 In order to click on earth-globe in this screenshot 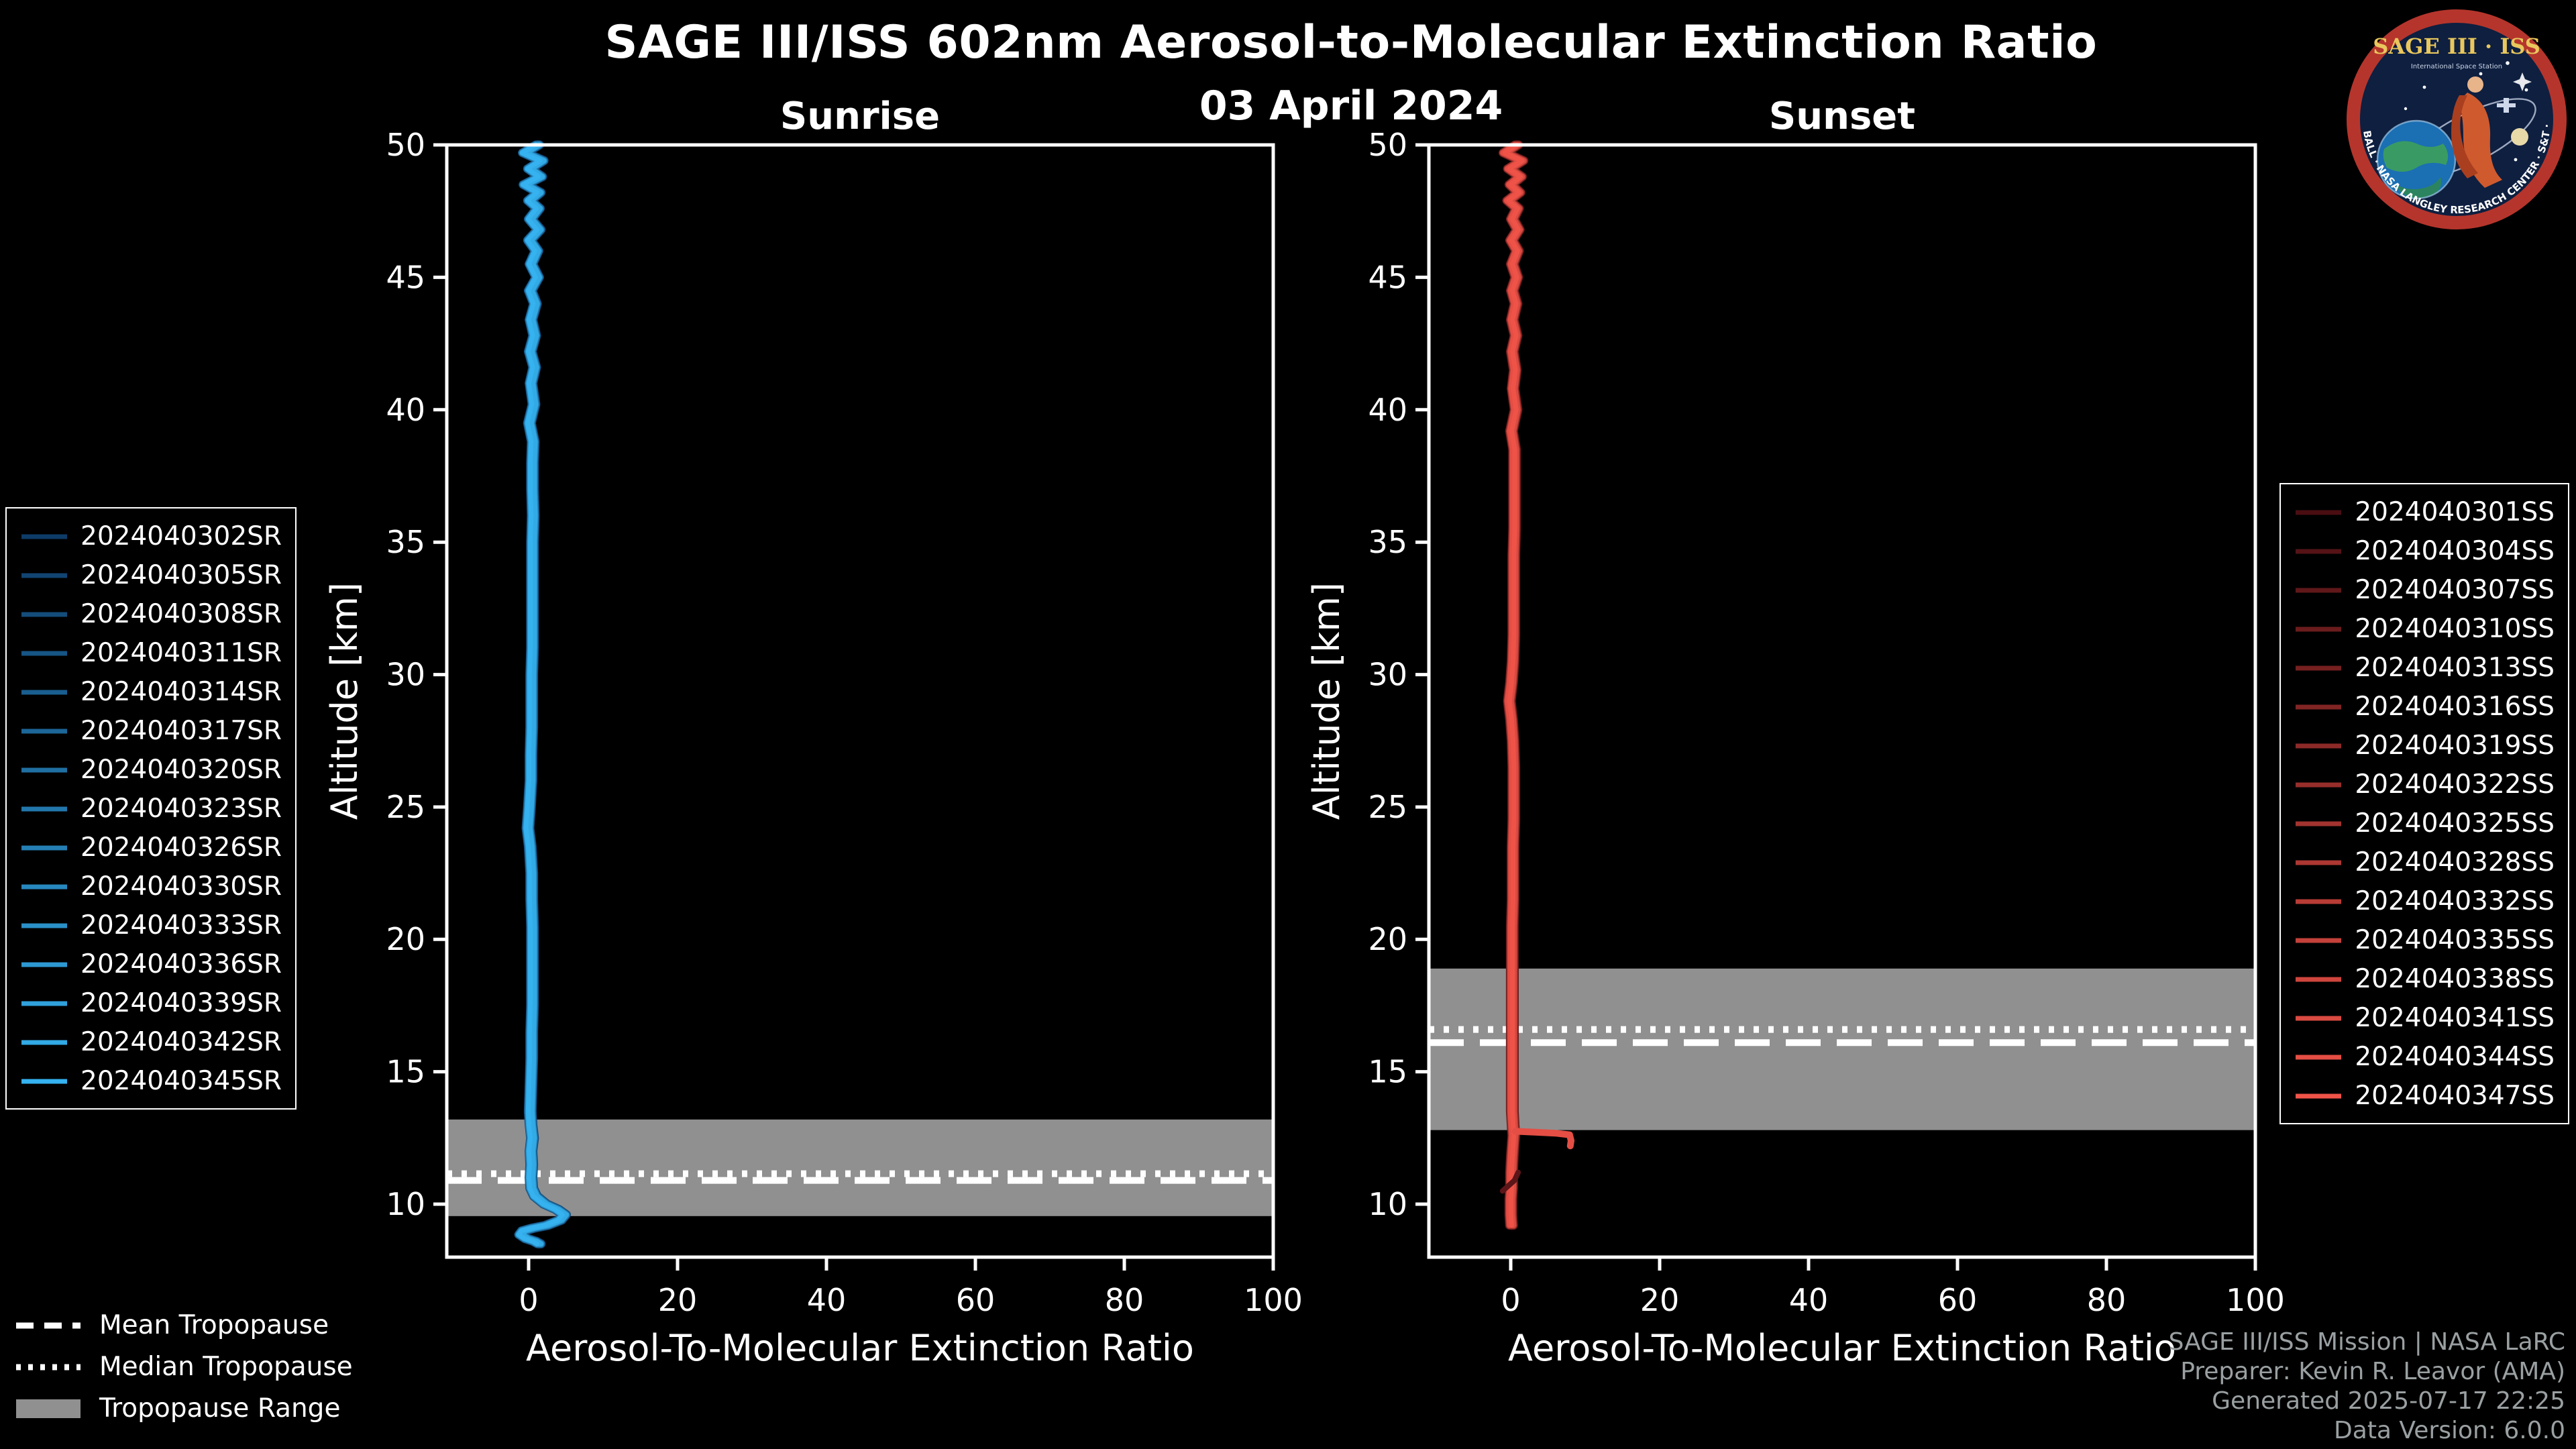, I will do `click(2416, 159)`.